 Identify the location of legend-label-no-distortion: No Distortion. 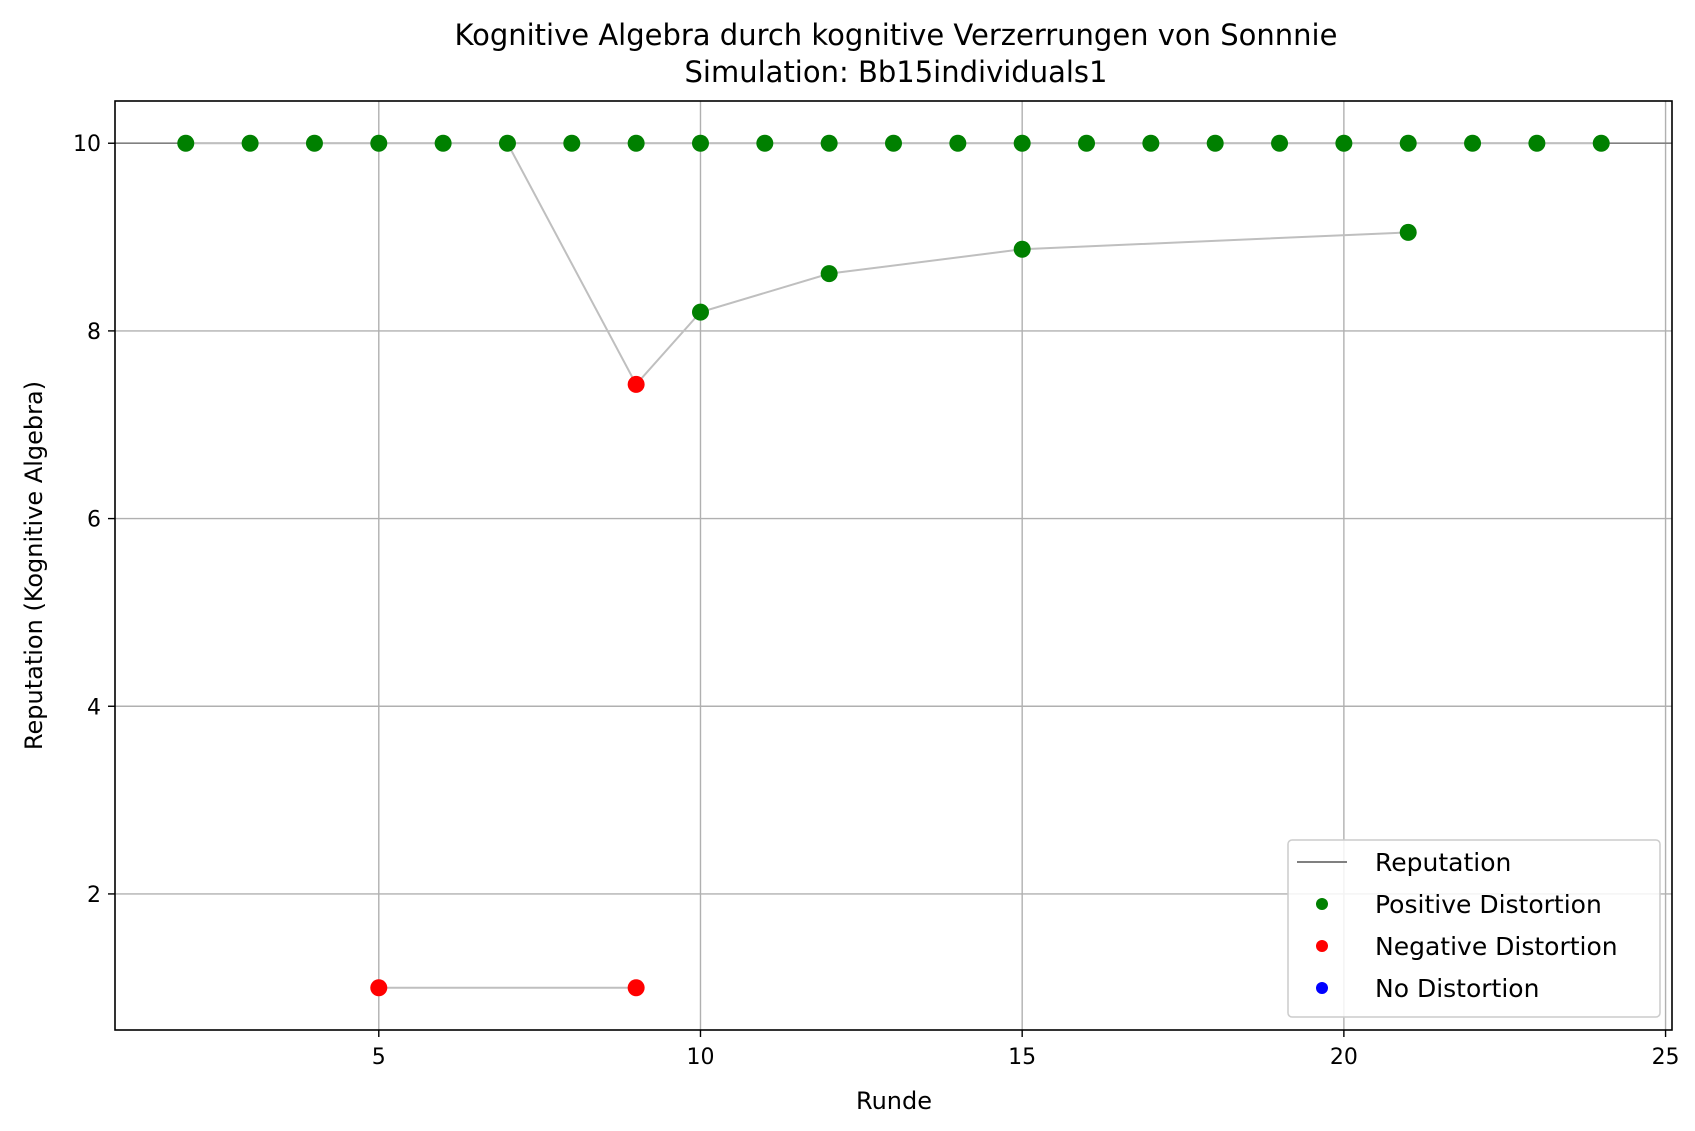
(1457, 988).